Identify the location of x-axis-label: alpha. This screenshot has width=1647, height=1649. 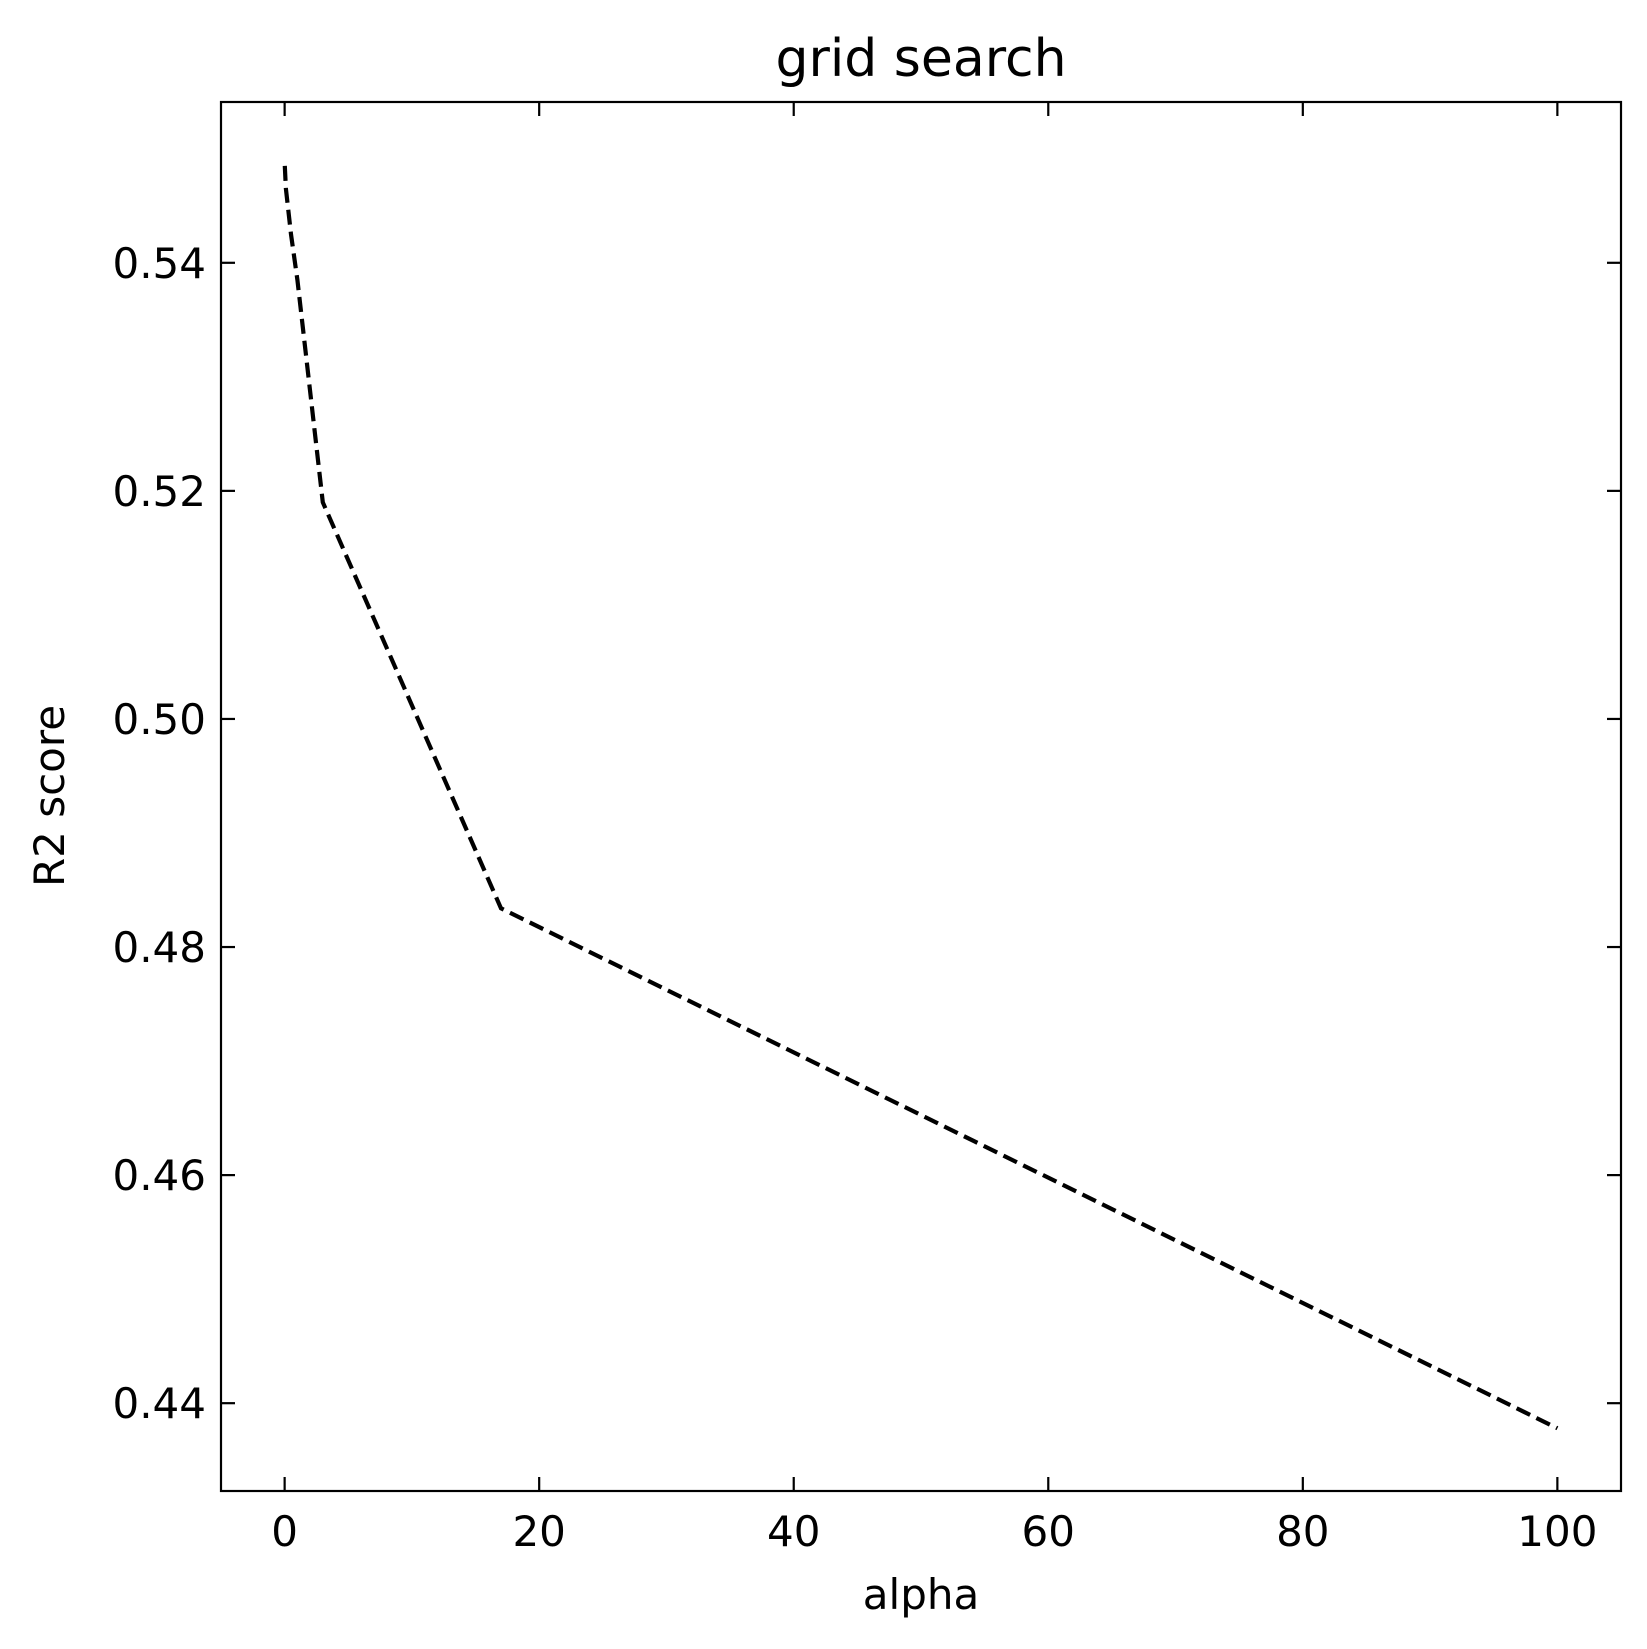
(921, 1594).